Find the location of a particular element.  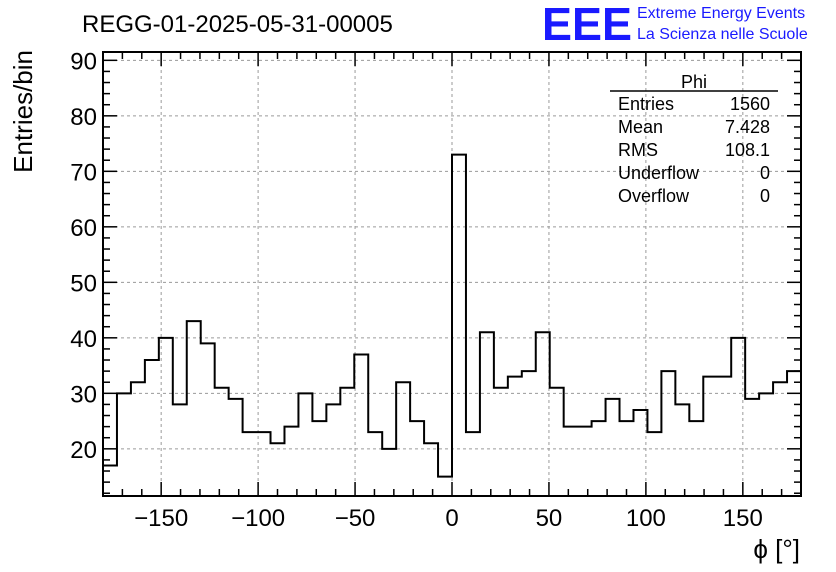

x-tick-labels: −150 −100 −50 0 50 100 150 is located at coordinates (448, 518).